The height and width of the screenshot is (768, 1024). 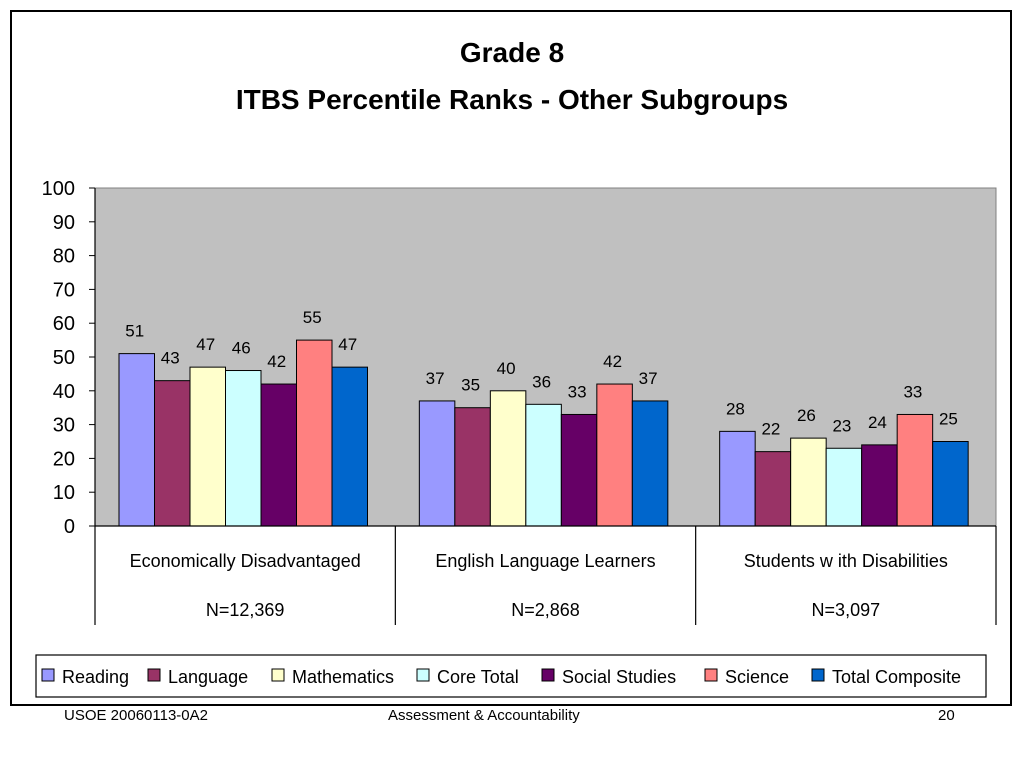 What do you see at coordinates (64, 459) in the screenshot?
I see `y-tick-label: 20` at bounding box center [64, 459].